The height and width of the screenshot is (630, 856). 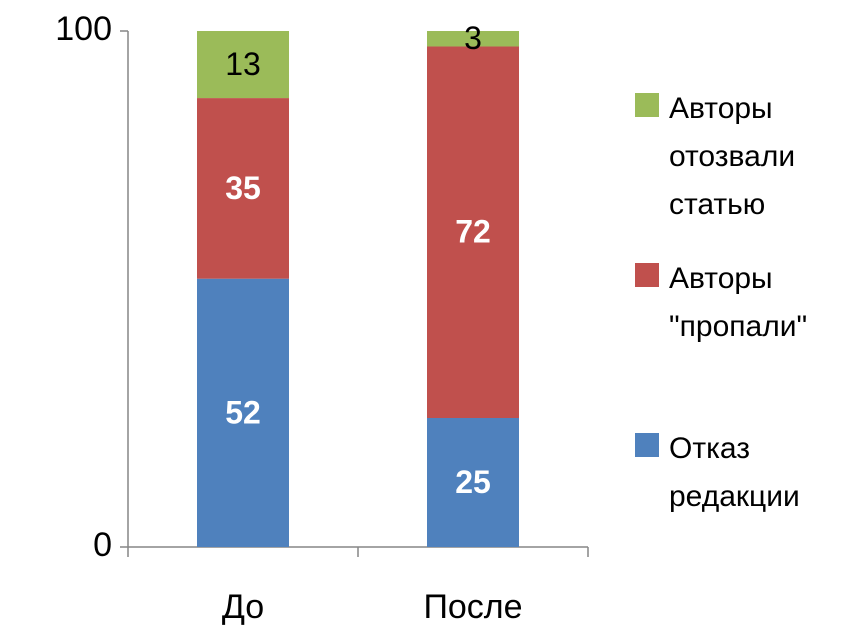 I want to click on legend-item: Отказ редакции, so click(x=738, y=473).